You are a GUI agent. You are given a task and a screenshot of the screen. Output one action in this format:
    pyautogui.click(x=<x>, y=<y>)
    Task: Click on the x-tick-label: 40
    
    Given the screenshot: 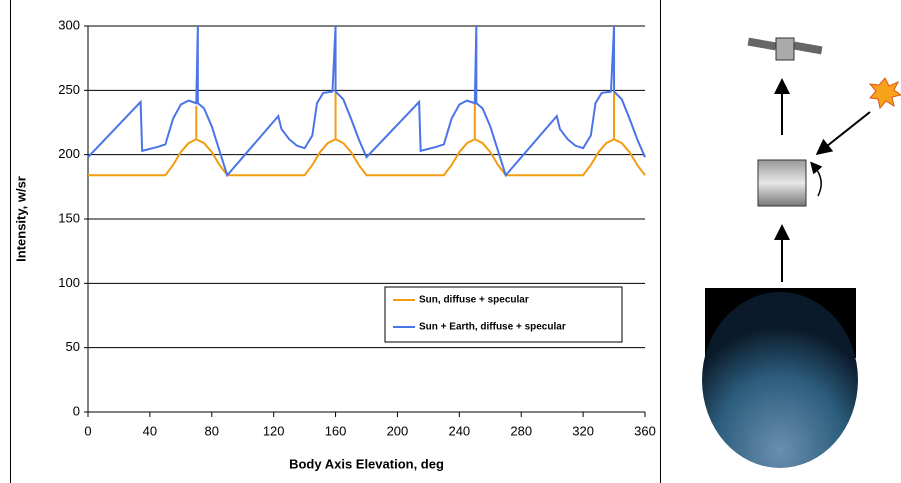 What is the action you would take?
    pyautogui.click(x=150, y=430)
    